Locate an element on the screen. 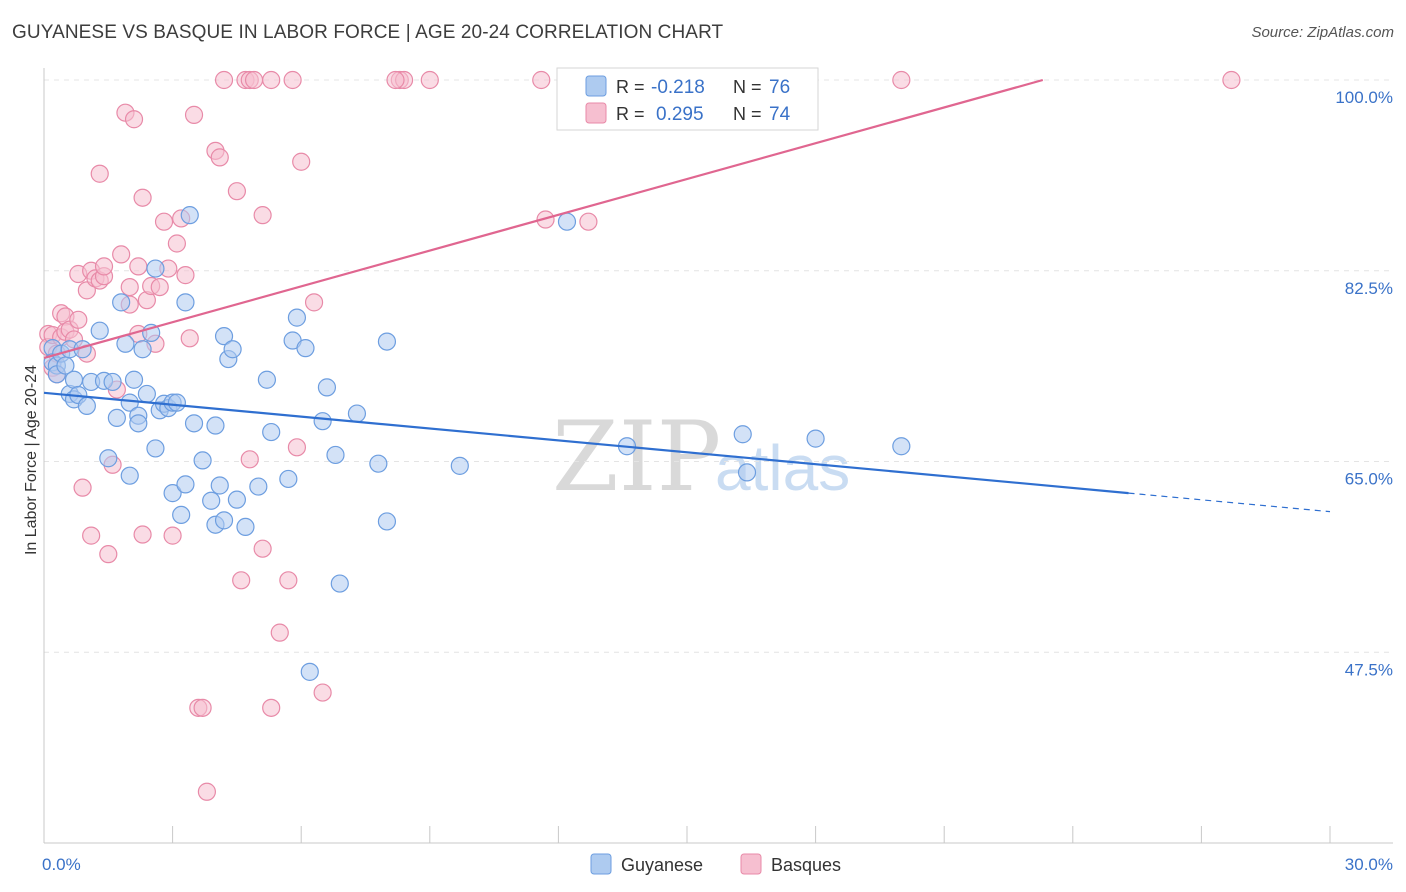  stats-legend: R = -0.218 N = 76 R = 0.295 N = 74 is located at coordinates (687, 99).